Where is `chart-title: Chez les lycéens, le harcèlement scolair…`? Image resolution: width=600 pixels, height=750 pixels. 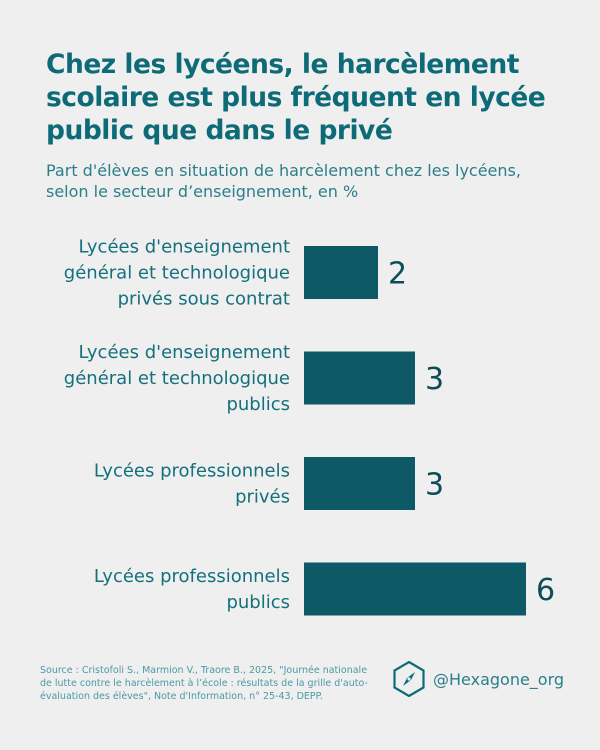
chart-title: Chez les lycéens, le harcèlement scolair… is located at coordinates (296, 97).